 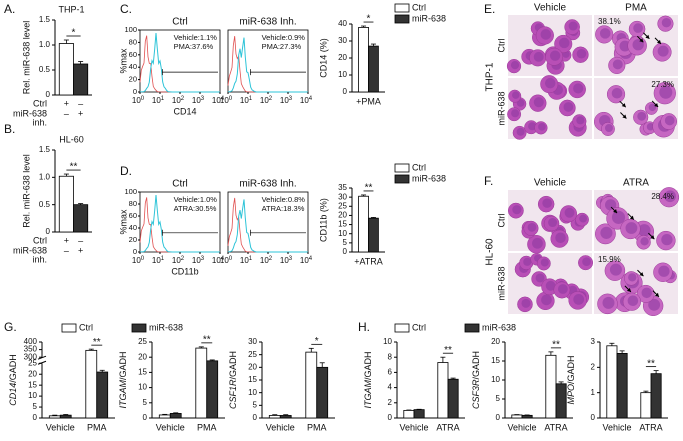 I want to click on y-tick-label: 350, so click(x=31, y=349).